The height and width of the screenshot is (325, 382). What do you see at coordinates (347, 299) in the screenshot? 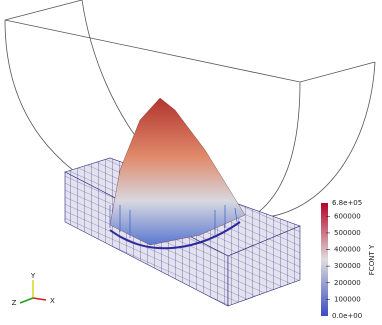
I see `color-bar-tick-label: 100000` at bounding box center [347, 299].